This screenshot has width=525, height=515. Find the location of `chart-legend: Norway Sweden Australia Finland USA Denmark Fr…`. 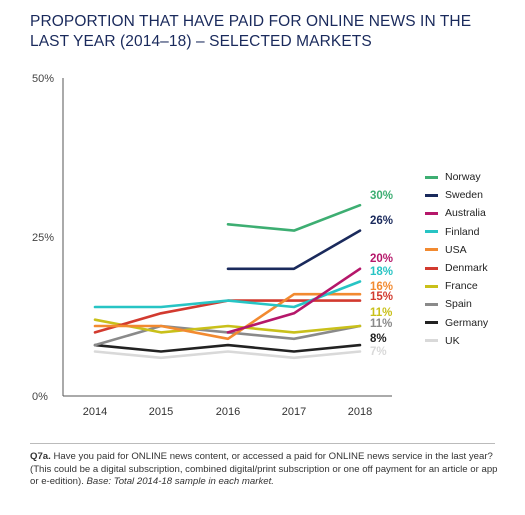

chart-legend: Norway Sweden Australia Finland USA Denmark Fr… is located at coordinates (475, 259).